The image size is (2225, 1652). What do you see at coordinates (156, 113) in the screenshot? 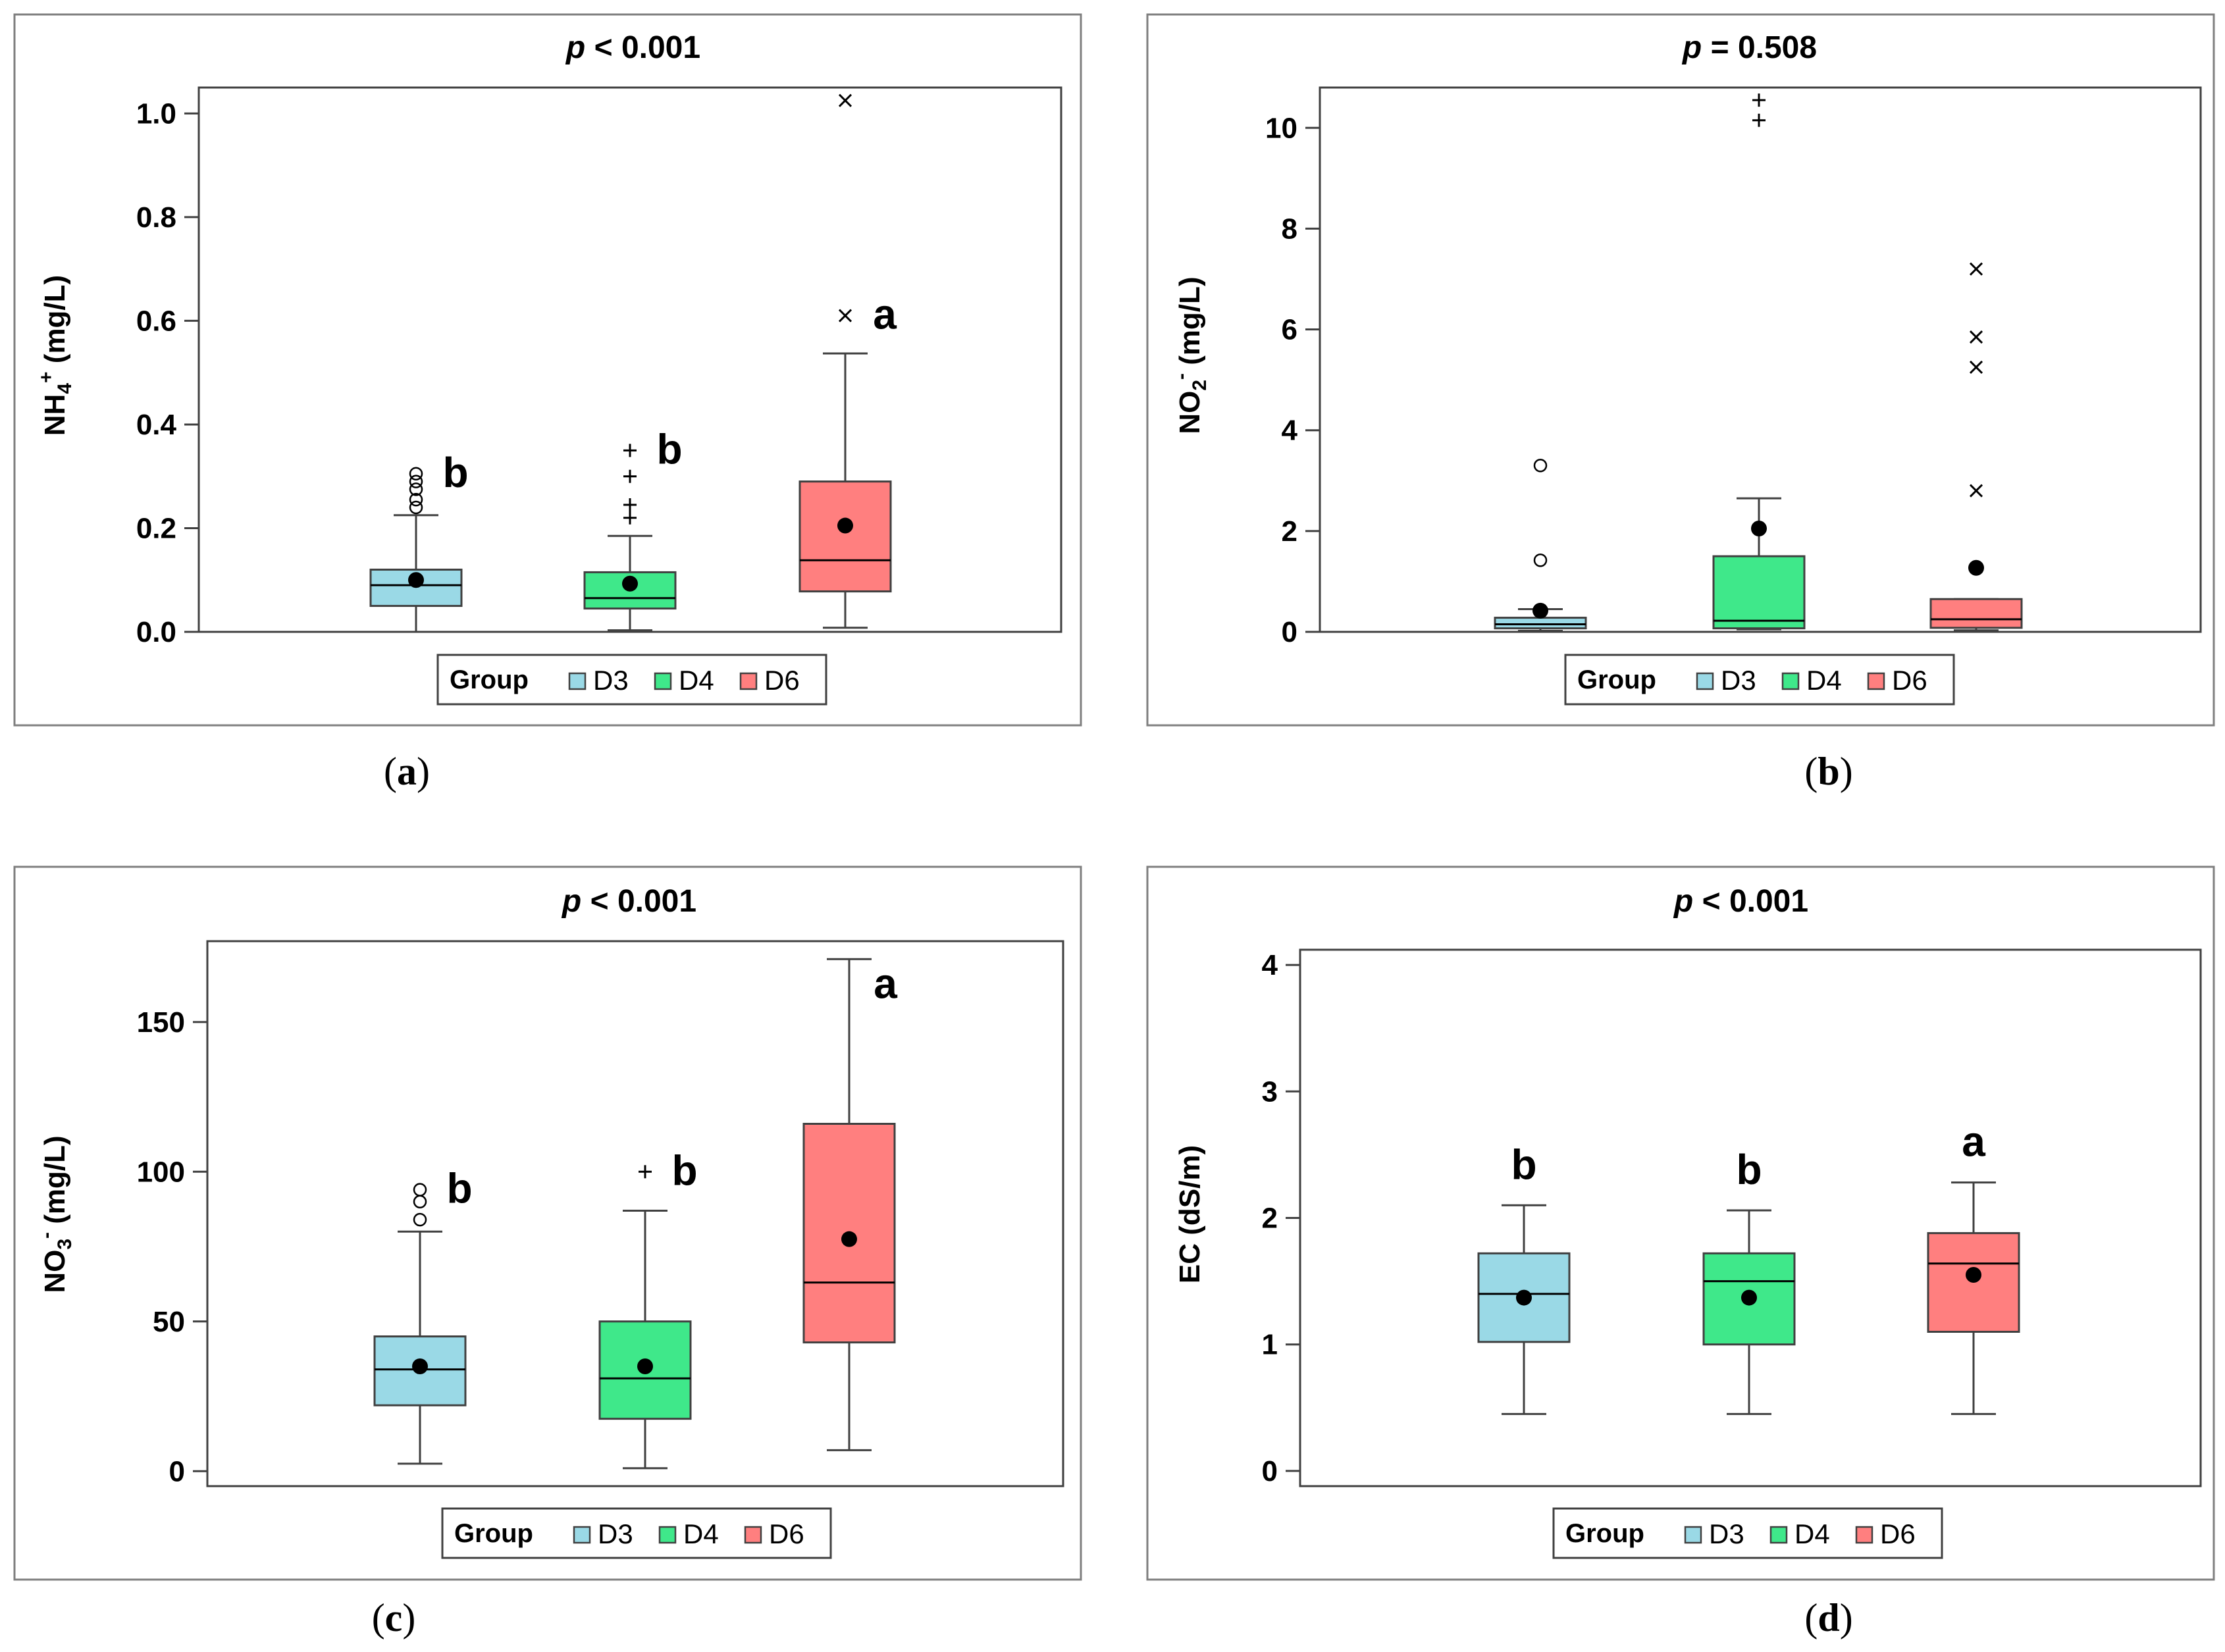
I see `y-tick-label: 1.0` at bounding box center [156, 113].